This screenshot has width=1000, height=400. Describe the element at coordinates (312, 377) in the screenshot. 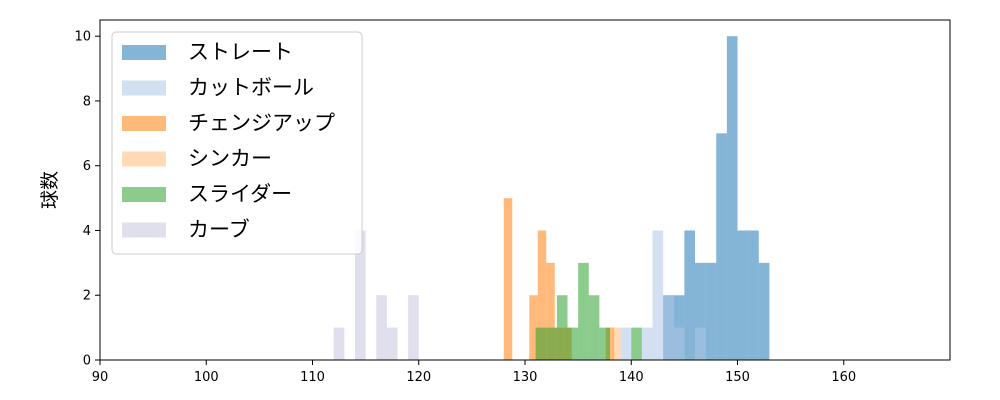

I see `x-tick-label-2: 110` at that location.